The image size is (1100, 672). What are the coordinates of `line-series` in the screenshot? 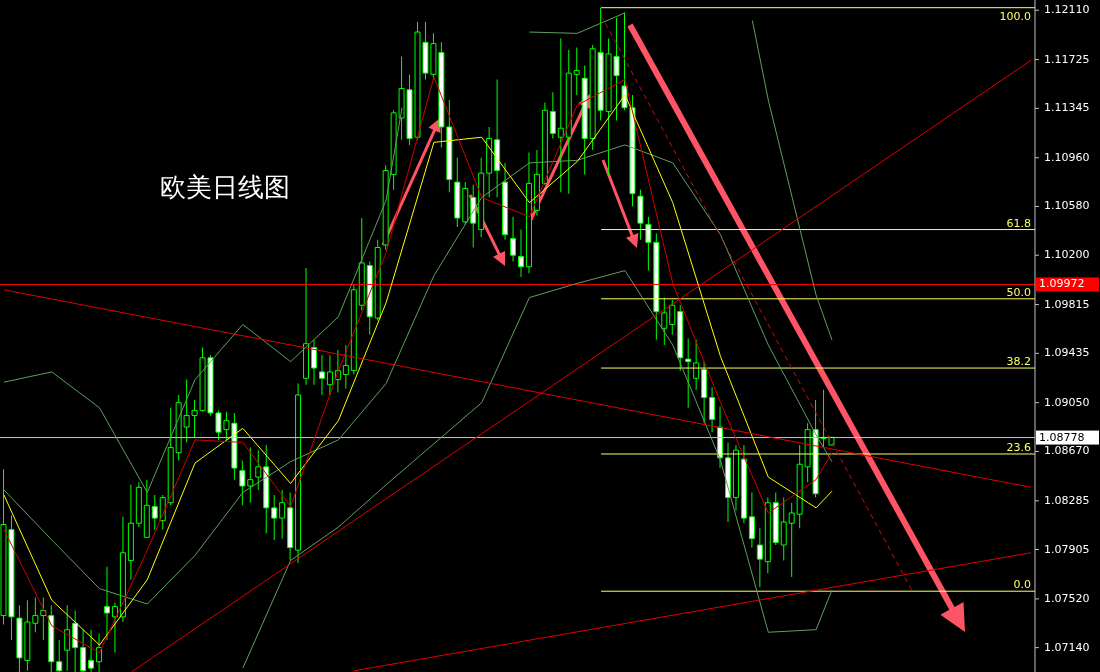 It's located at (792, 180).